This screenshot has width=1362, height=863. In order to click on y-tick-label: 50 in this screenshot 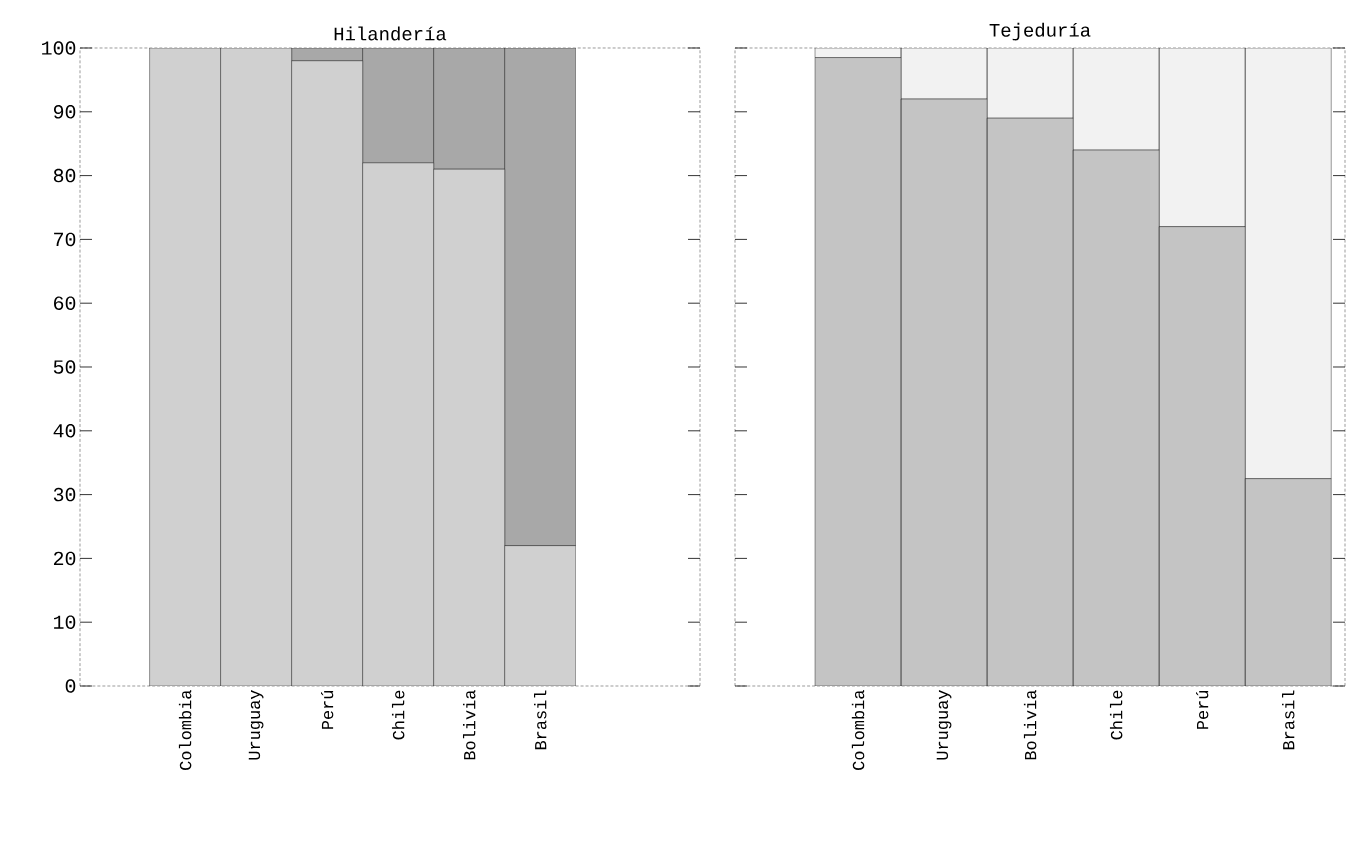, I will do `click(64, 367)`.